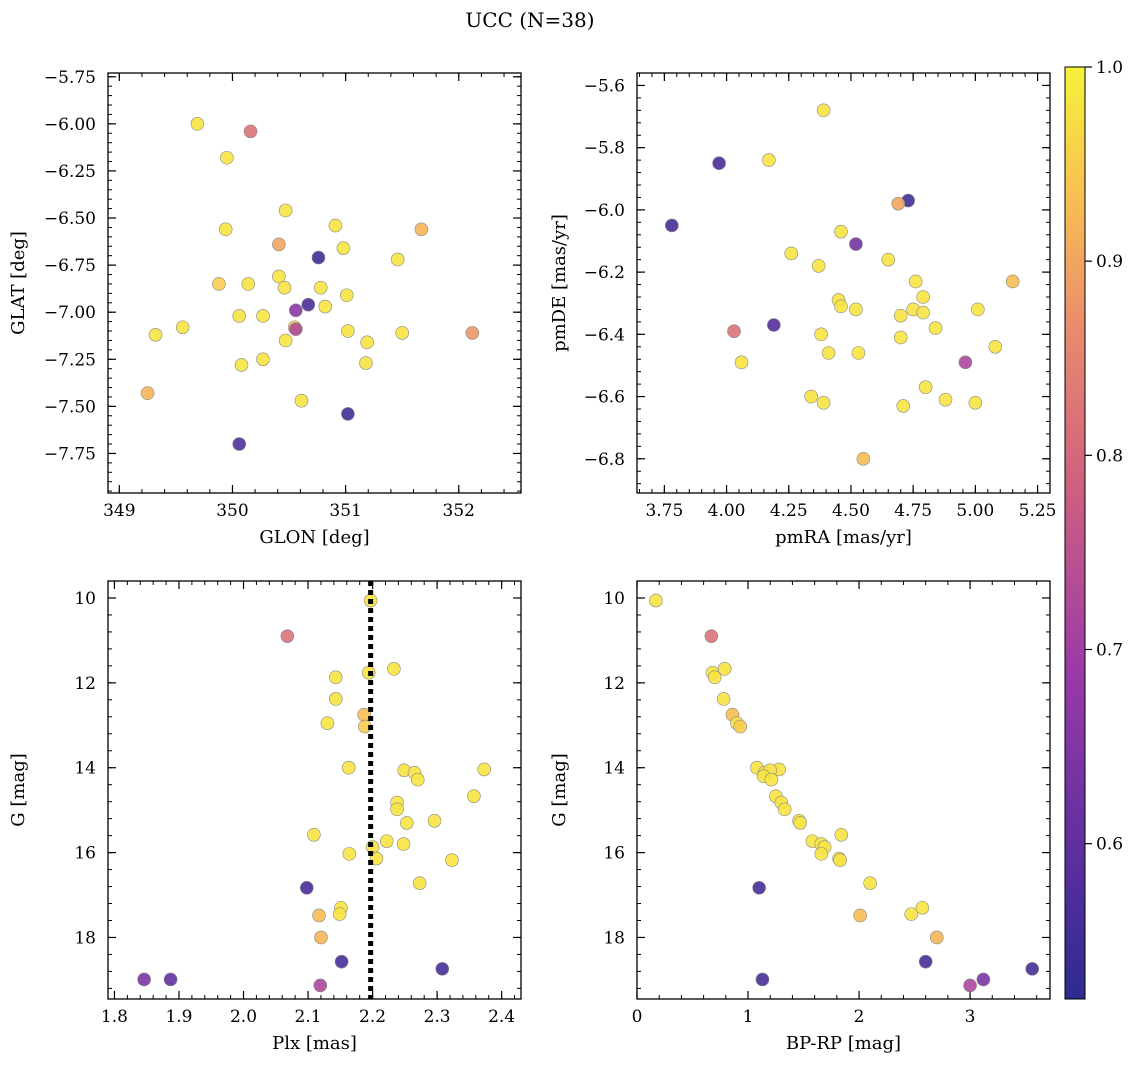 This screenshot has height=1067, width=1136. I want to click on x-tick-label: 351, so click(345, 511).